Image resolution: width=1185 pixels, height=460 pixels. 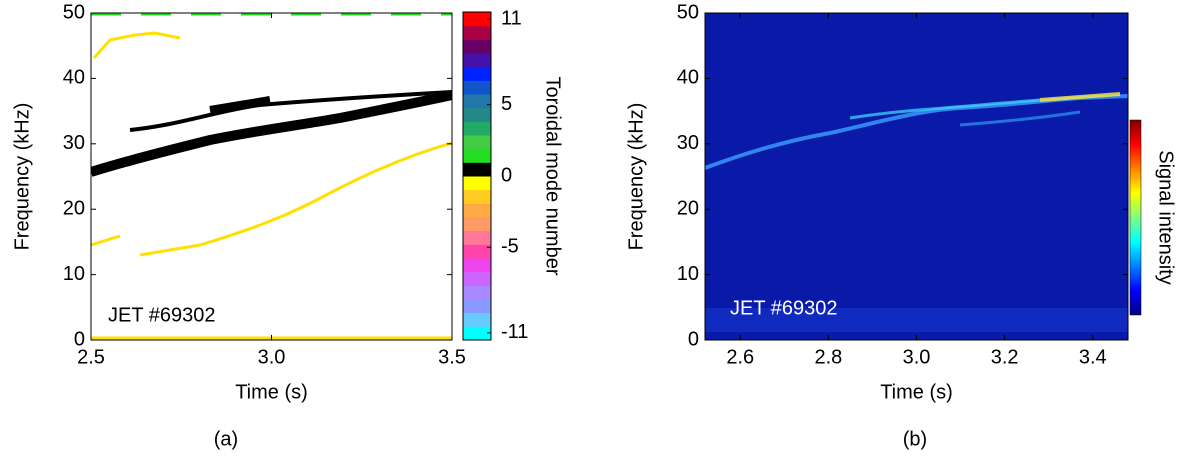 What do you see at coordinates (915, 439) in the screenshot?
I see `caption: (b)` at bounding box center [915, 439].